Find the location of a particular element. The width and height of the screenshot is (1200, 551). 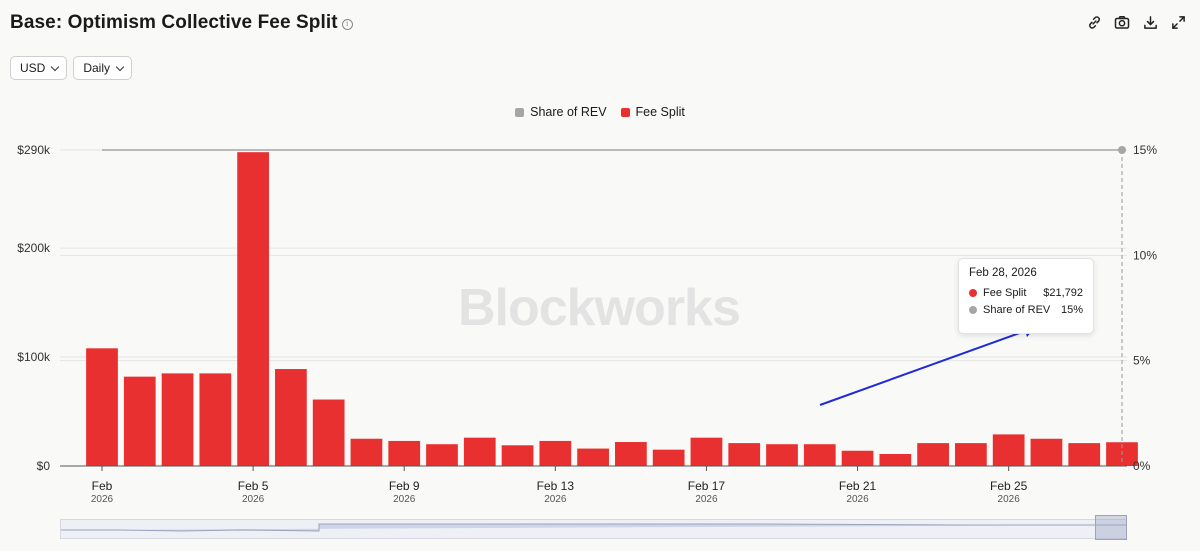

title-row: Base: Optimism Collective Fee Split i is located at coordinates (181, 23).